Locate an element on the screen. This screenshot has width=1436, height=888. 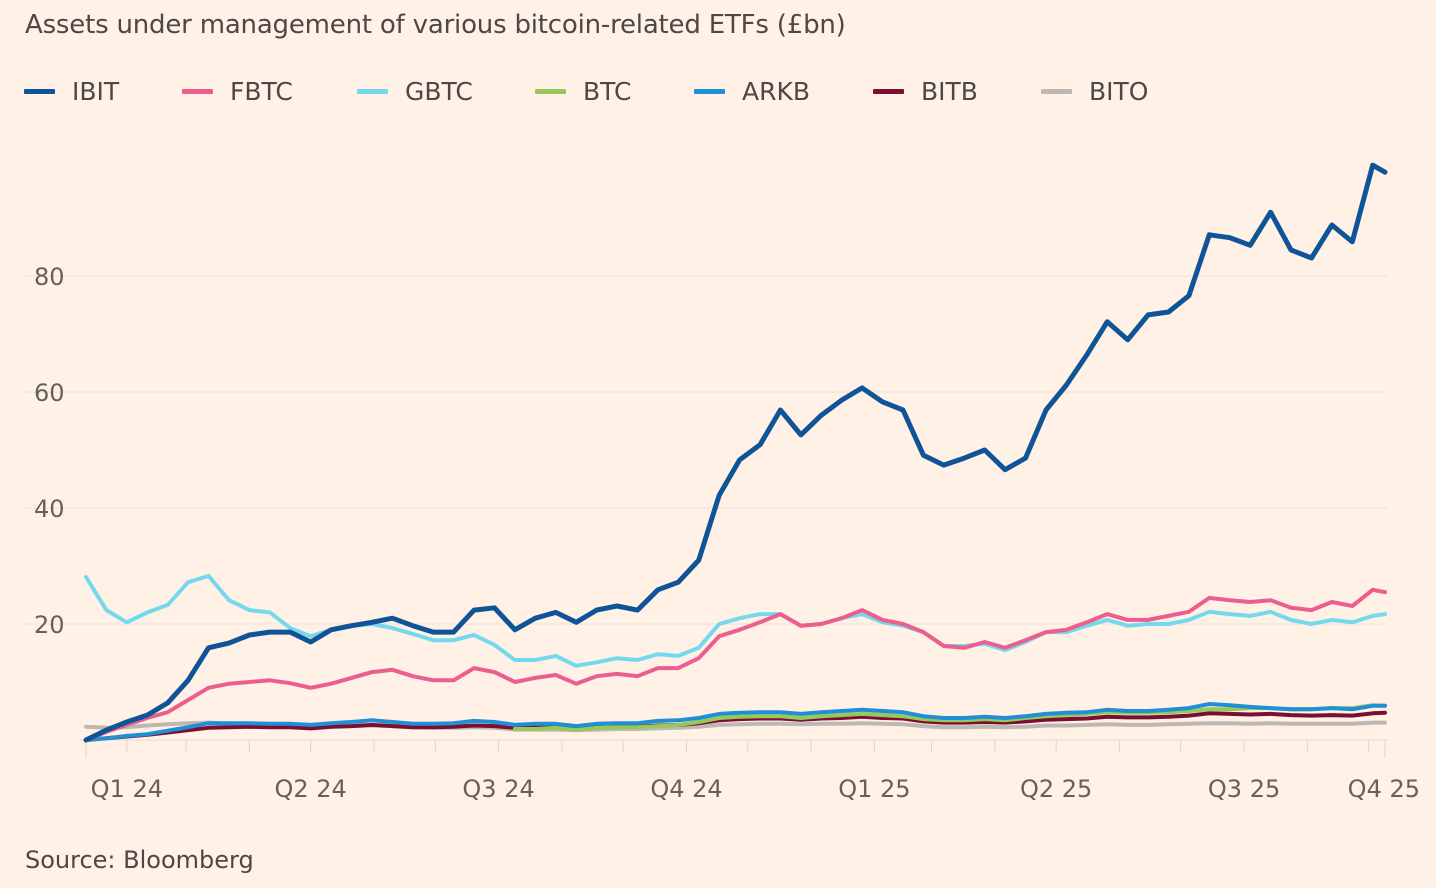
legend-item-bitb: BITB is located at coordinates (925, 91).